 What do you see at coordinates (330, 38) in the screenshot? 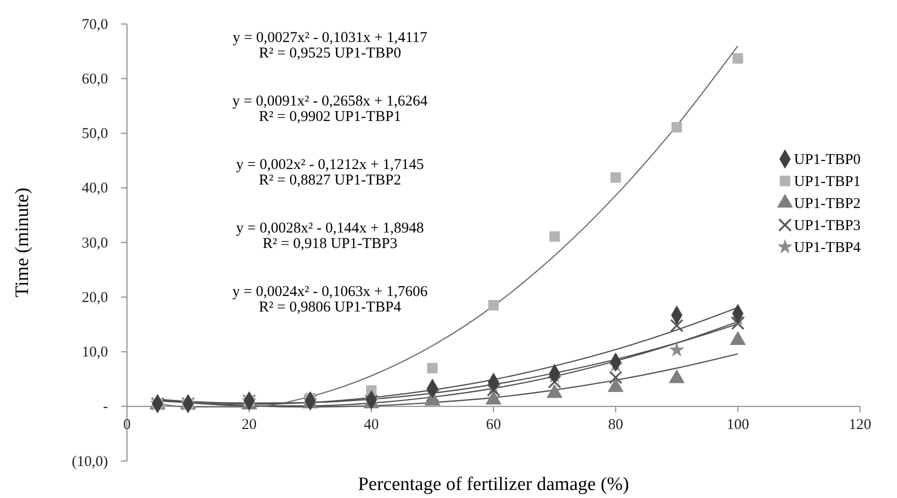
I see `annotation: y = 0,0027x² - 0,1031x + 1,4117` at bounding box center [330, 38].